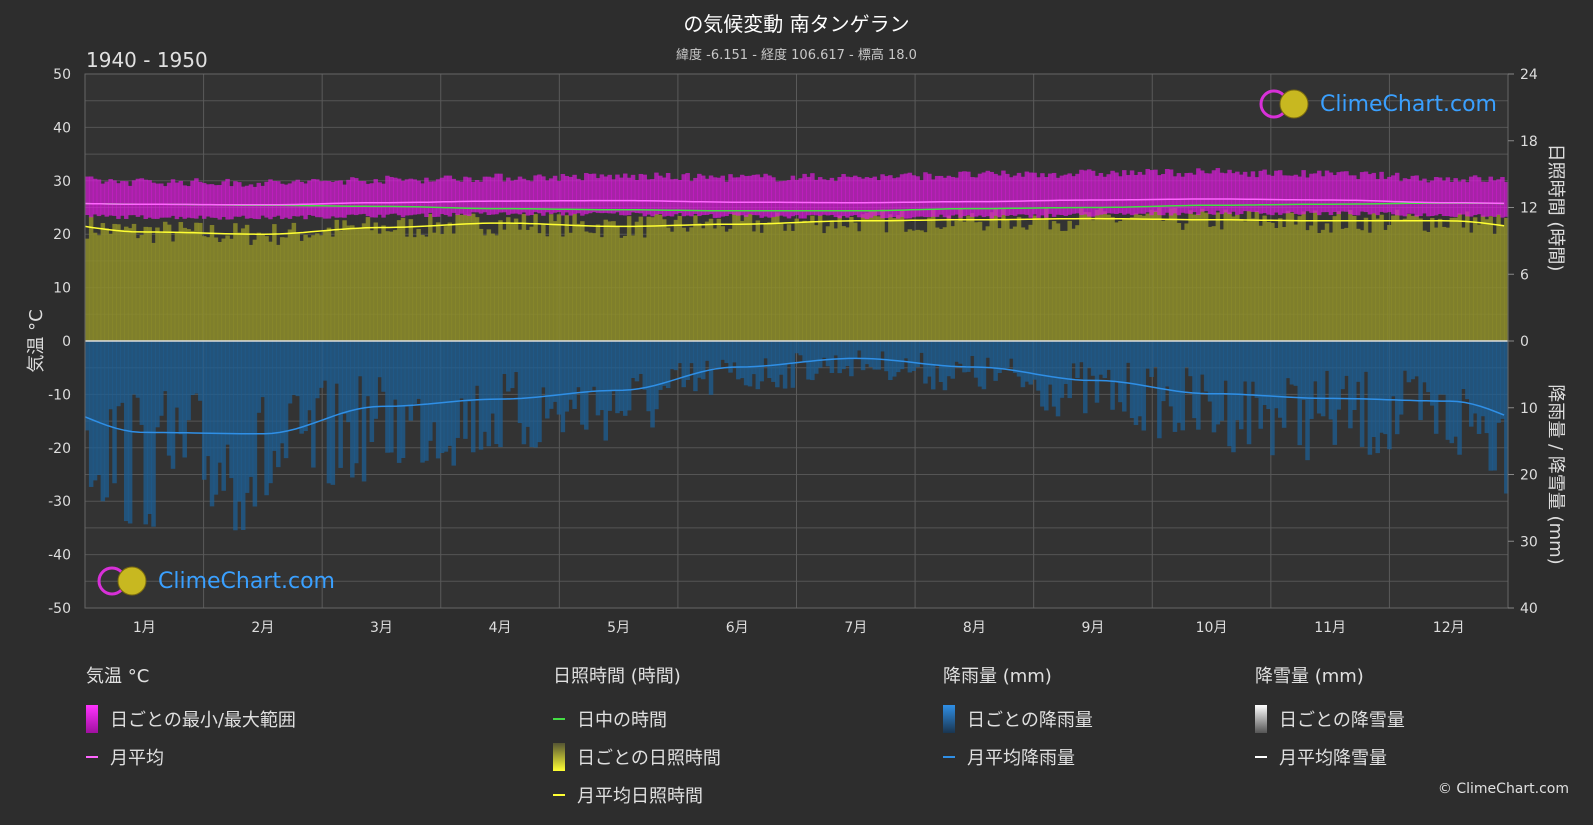 The width and height of the screenshot is (1593, 825). What do you see at coordinates (1529, 542) in the screenshot?
I see `y-right-bottom-tick-label: 30` at bounding box center [1529, 542].